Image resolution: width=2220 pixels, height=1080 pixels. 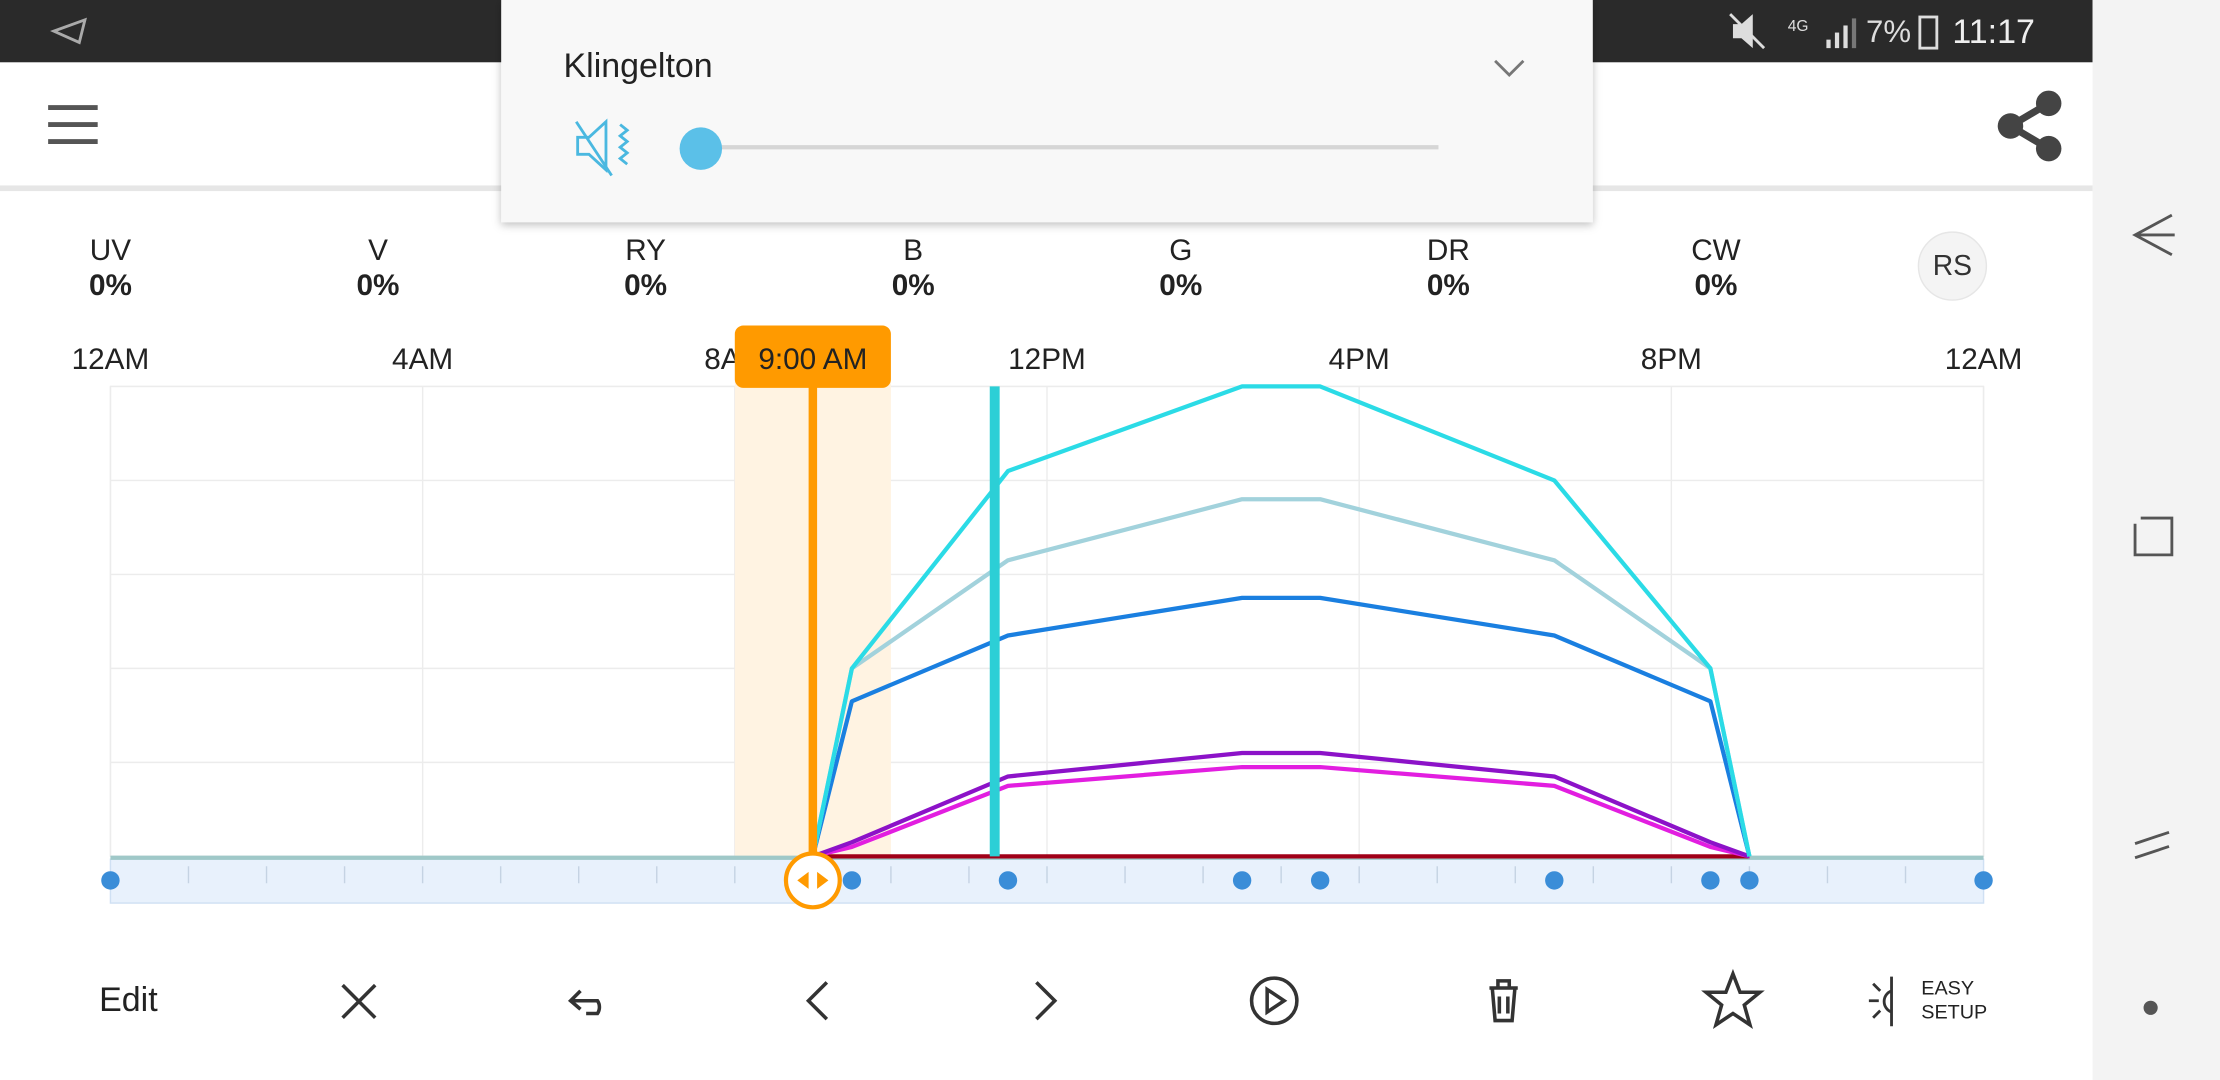 I want to click on vibrate-icon, so click(x=602, y=147).